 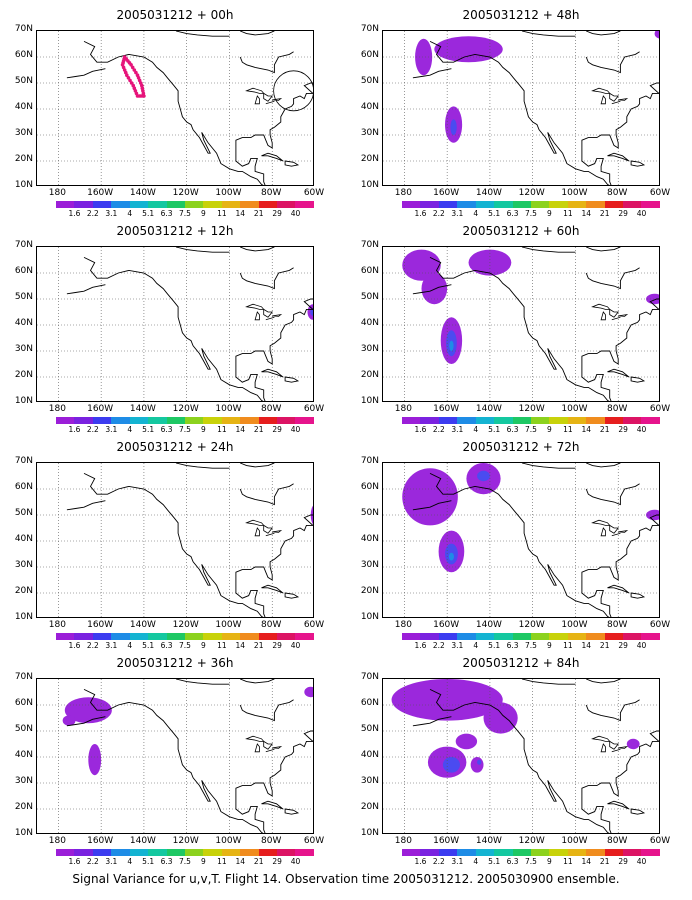 What do you see at coordinates (142, 193) in the screenshot?
I see `longitude-tick-label: 140W` at bounding box center [142, 193].